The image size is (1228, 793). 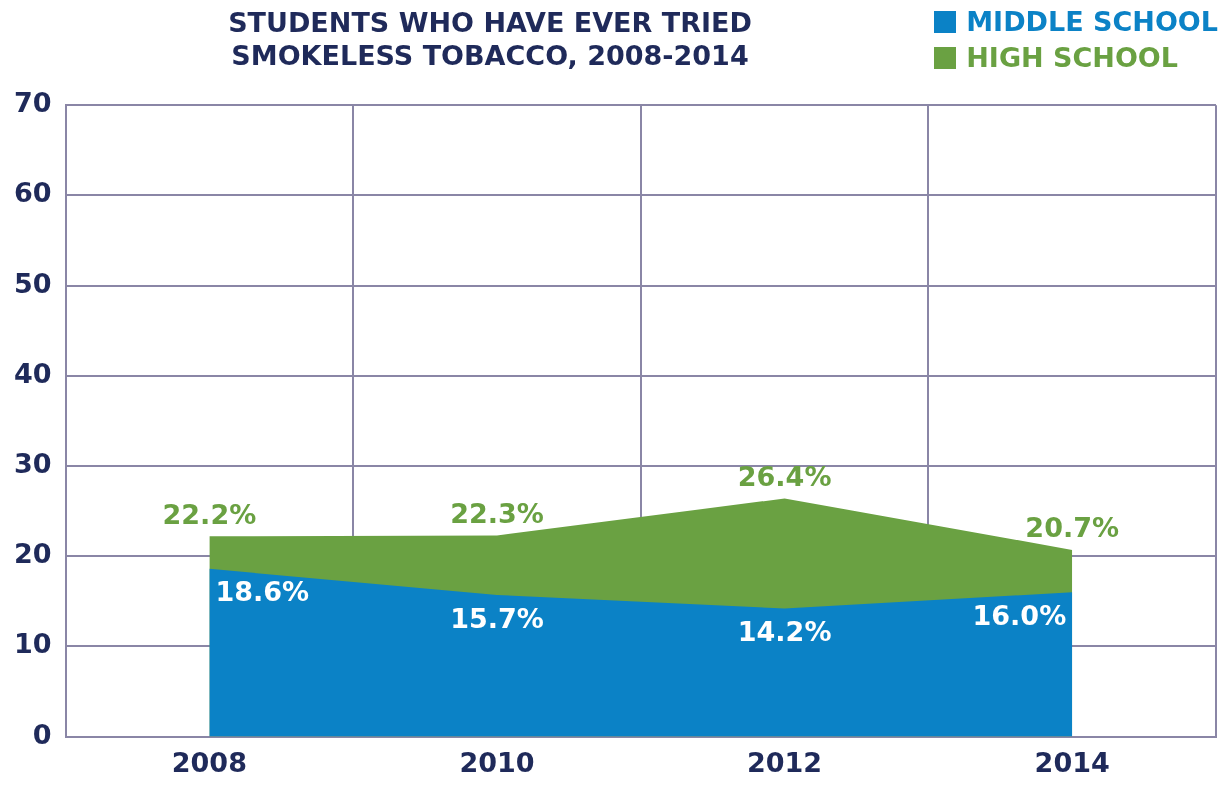 I want to click on data-label: 16.0%, so click(x=1019, y=615).